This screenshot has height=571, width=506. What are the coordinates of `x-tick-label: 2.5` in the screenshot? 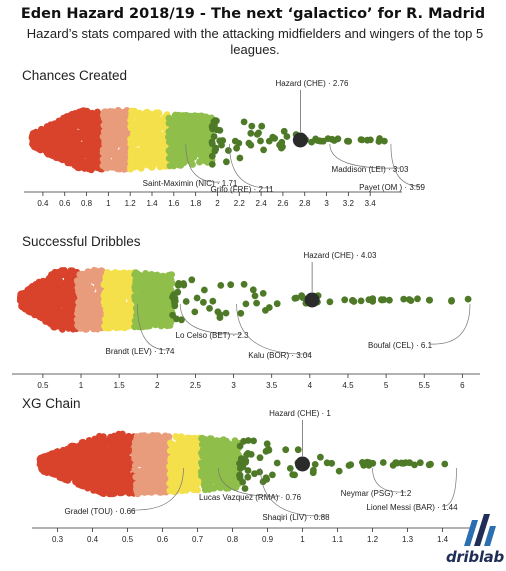 It's located at (196, 385).